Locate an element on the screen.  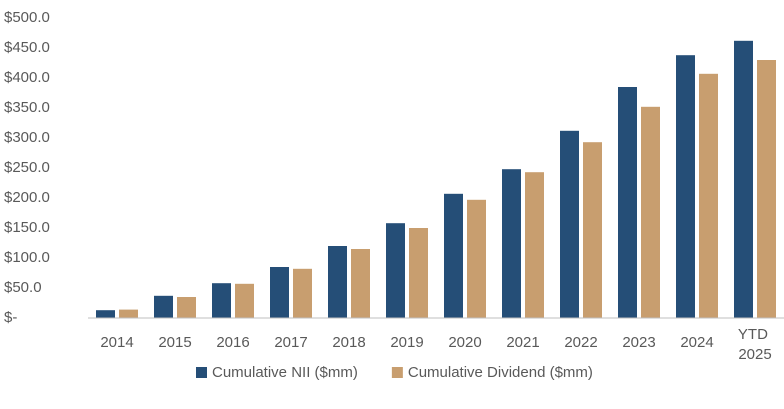
x-tick-label: 2022 is located at coordinates (580, 342).